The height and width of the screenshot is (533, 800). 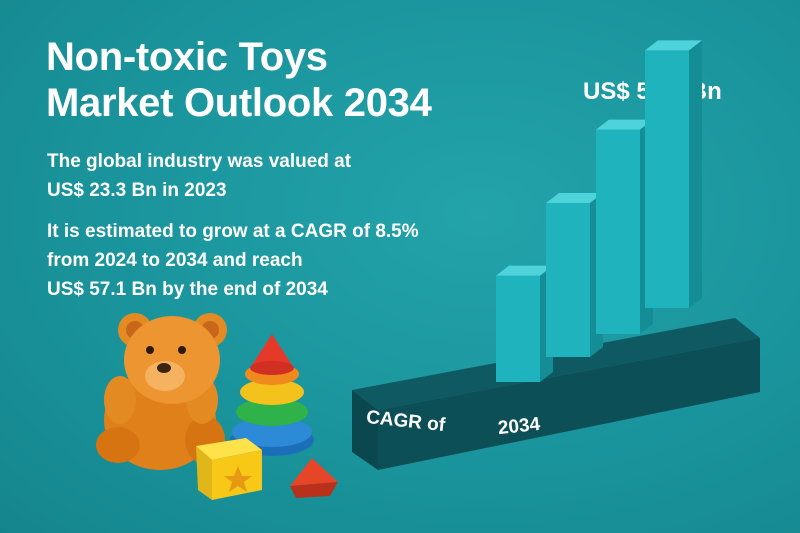 I want to click on forecast-line-3: US$ 57.1 Bn by the end of 2034, so click(x=187, y=289).